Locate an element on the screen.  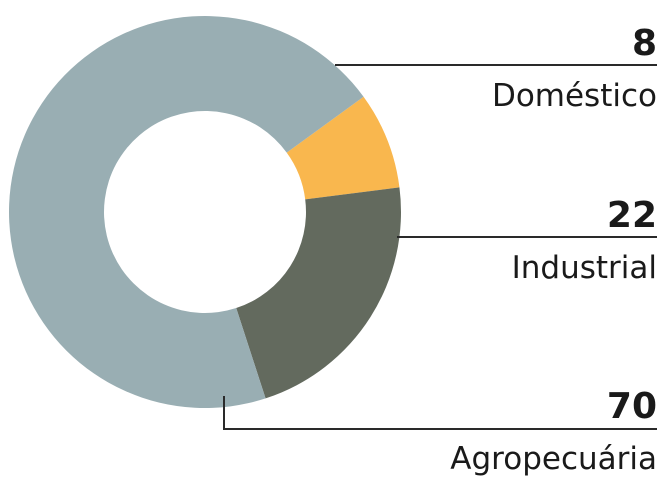
category-label-industrial: Industrial is located at coordinates (584, 268).